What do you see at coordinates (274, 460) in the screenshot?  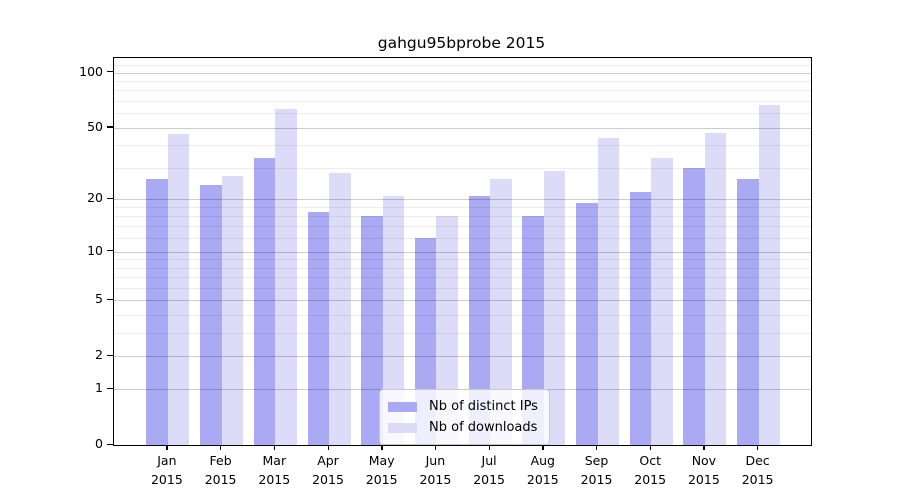 I see `x-tick-month: Mar` at bounding box center [274, 460].